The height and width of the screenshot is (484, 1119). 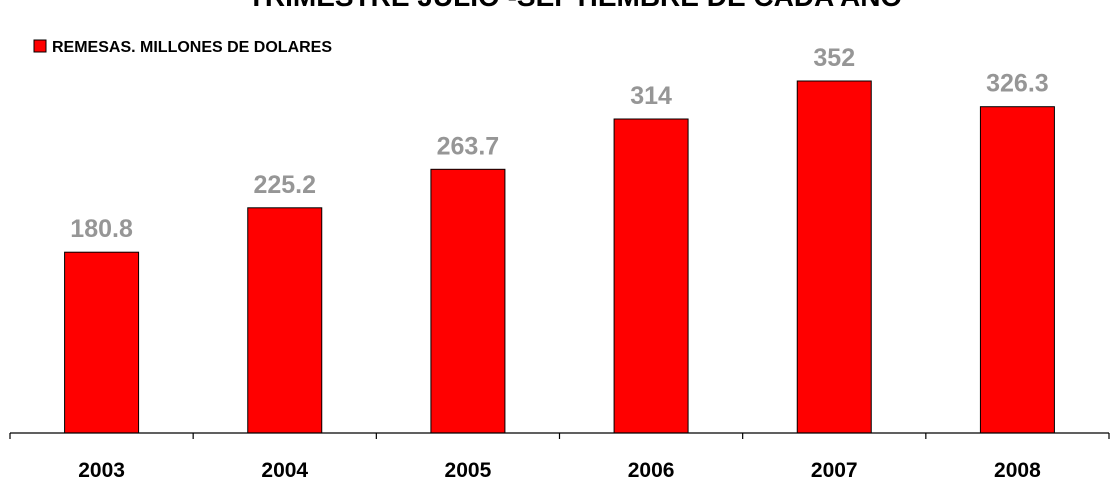 What do you see at coordinates (101, 470) in the screenshot?
I see `category-label-2003: 2003` at bounding box center [101, 470].